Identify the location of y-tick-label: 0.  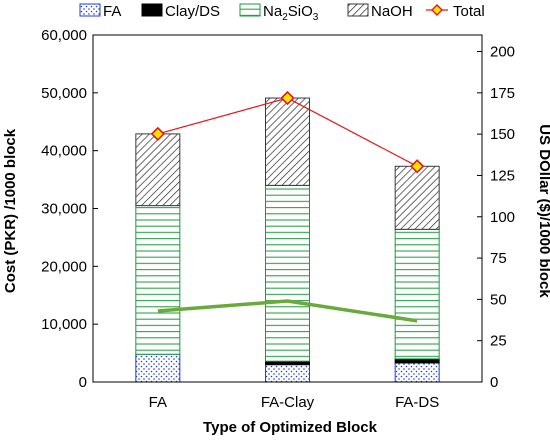
(83, 382).